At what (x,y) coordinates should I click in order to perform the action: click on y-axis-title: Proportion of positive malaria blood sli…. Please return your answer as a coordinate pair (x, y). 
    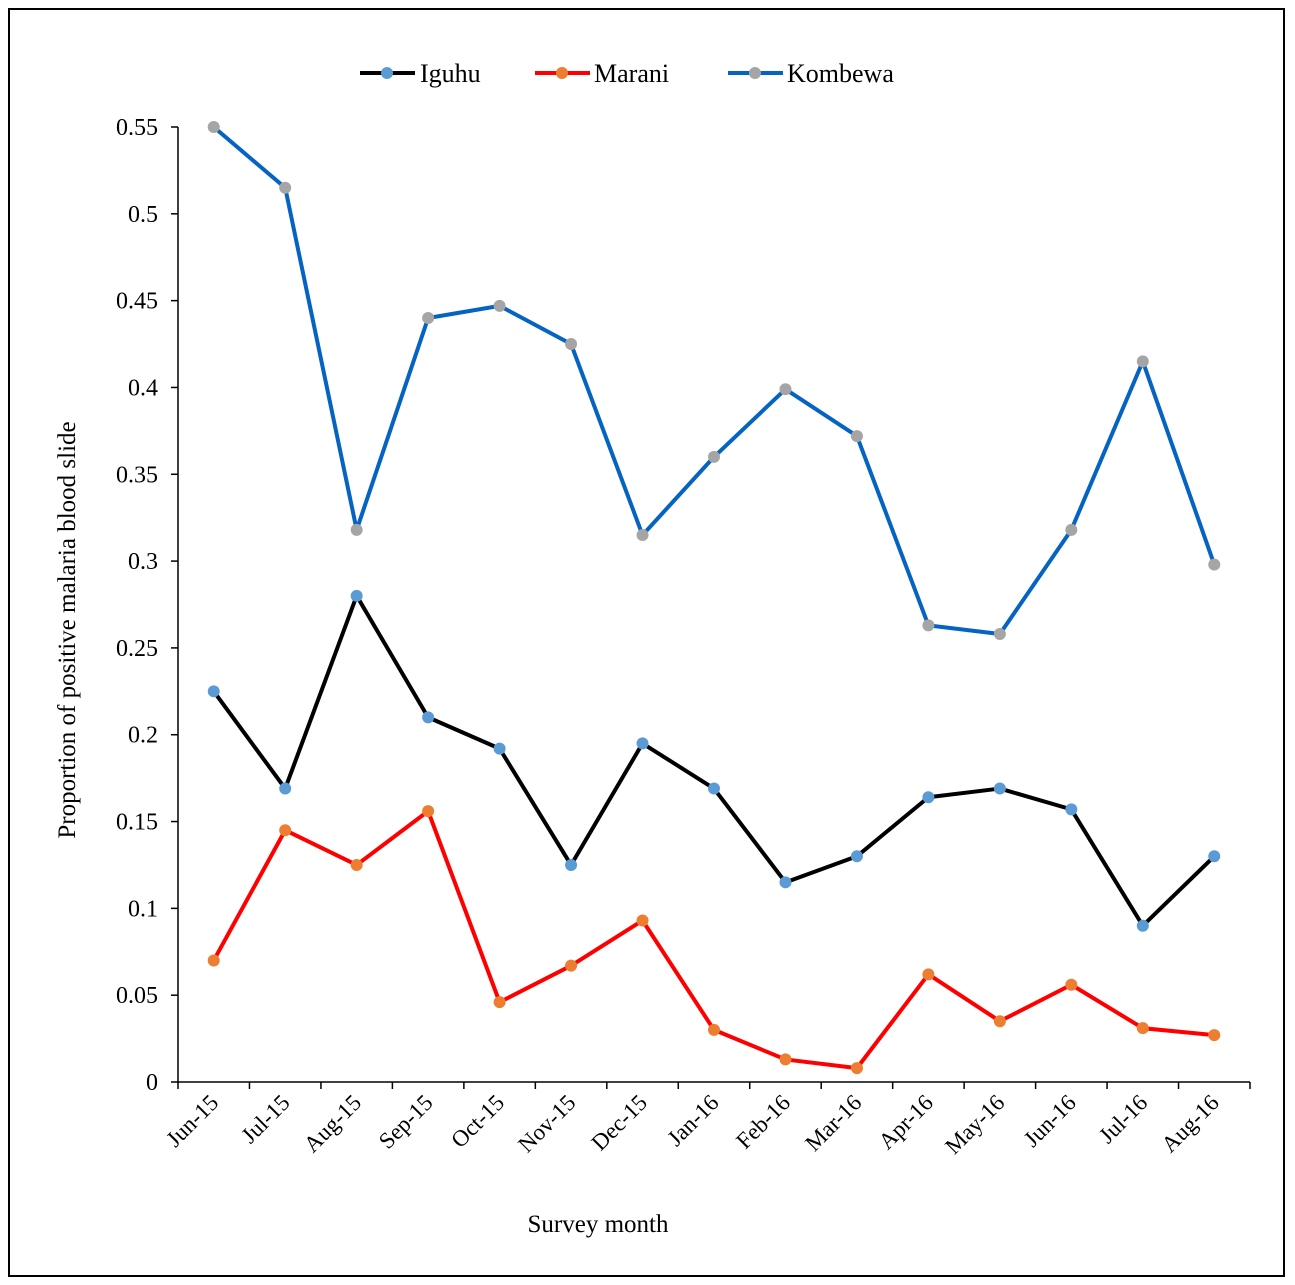
    Looking at the image, I should click on (67, 629).